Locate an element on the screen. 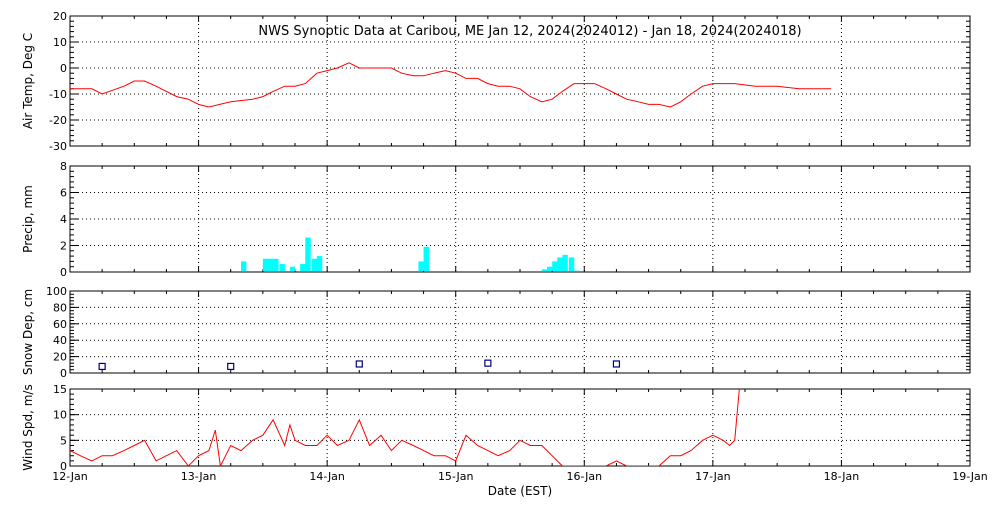 The image size is (1000, 505). y-tick-label: 100 is located at coordinates (56, 291).